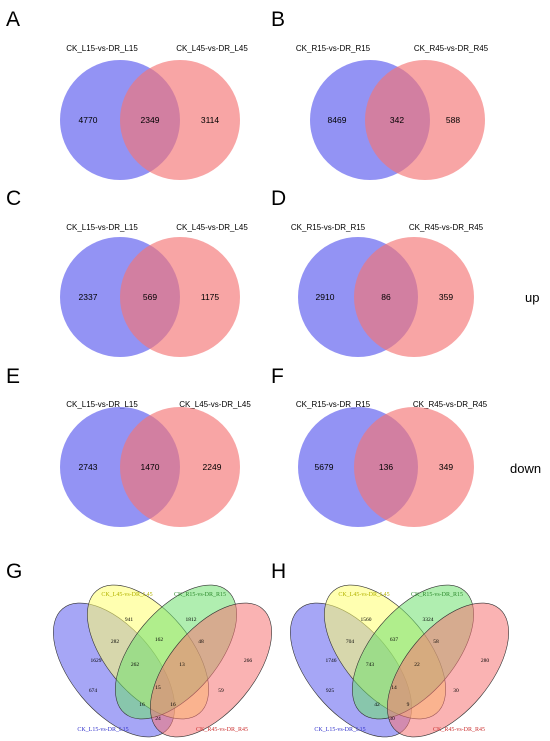 Image resolution: width=550 pixels, height=741 pixels. What do you see at coordinates (158, 719) in the screenshot?
I see `count-blue-red: 24` at bounding box center [158, 719].